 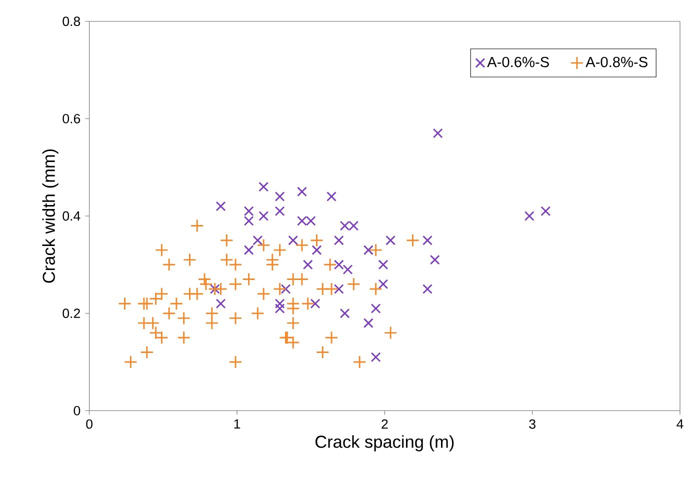 I want to click on x-tick-label: 2, so click(x=385, y=424).